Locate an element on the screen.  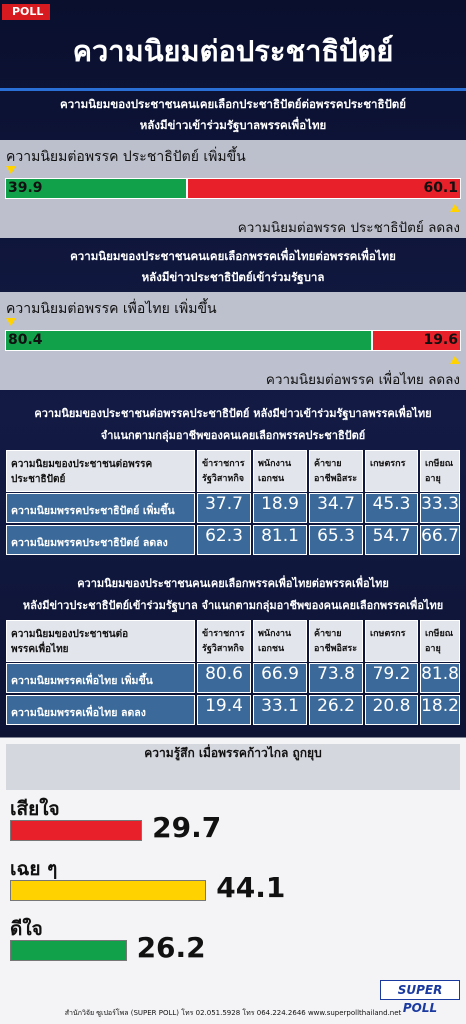
feeling-value: 26.2 is located at coordinates (171, 947).